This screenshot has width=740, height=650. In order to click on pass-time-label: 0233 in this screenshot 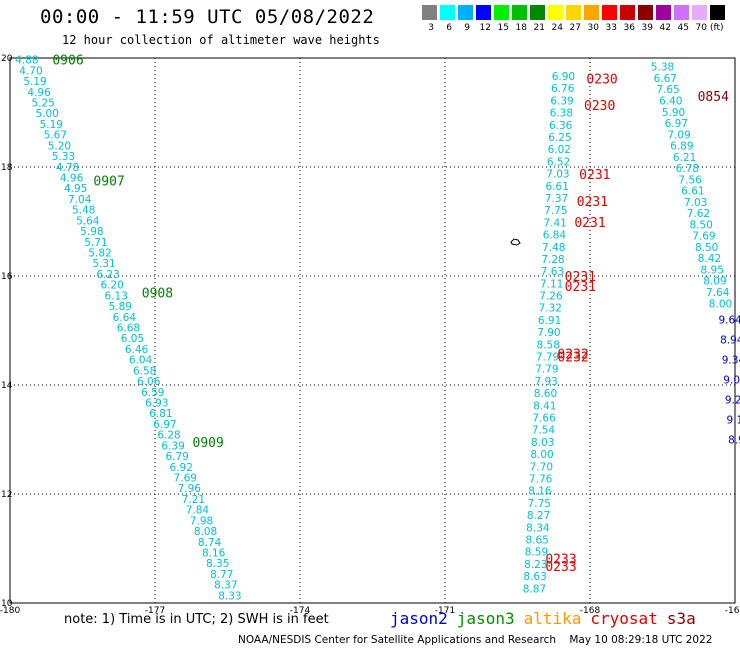, I will do `click(560, 559)`.